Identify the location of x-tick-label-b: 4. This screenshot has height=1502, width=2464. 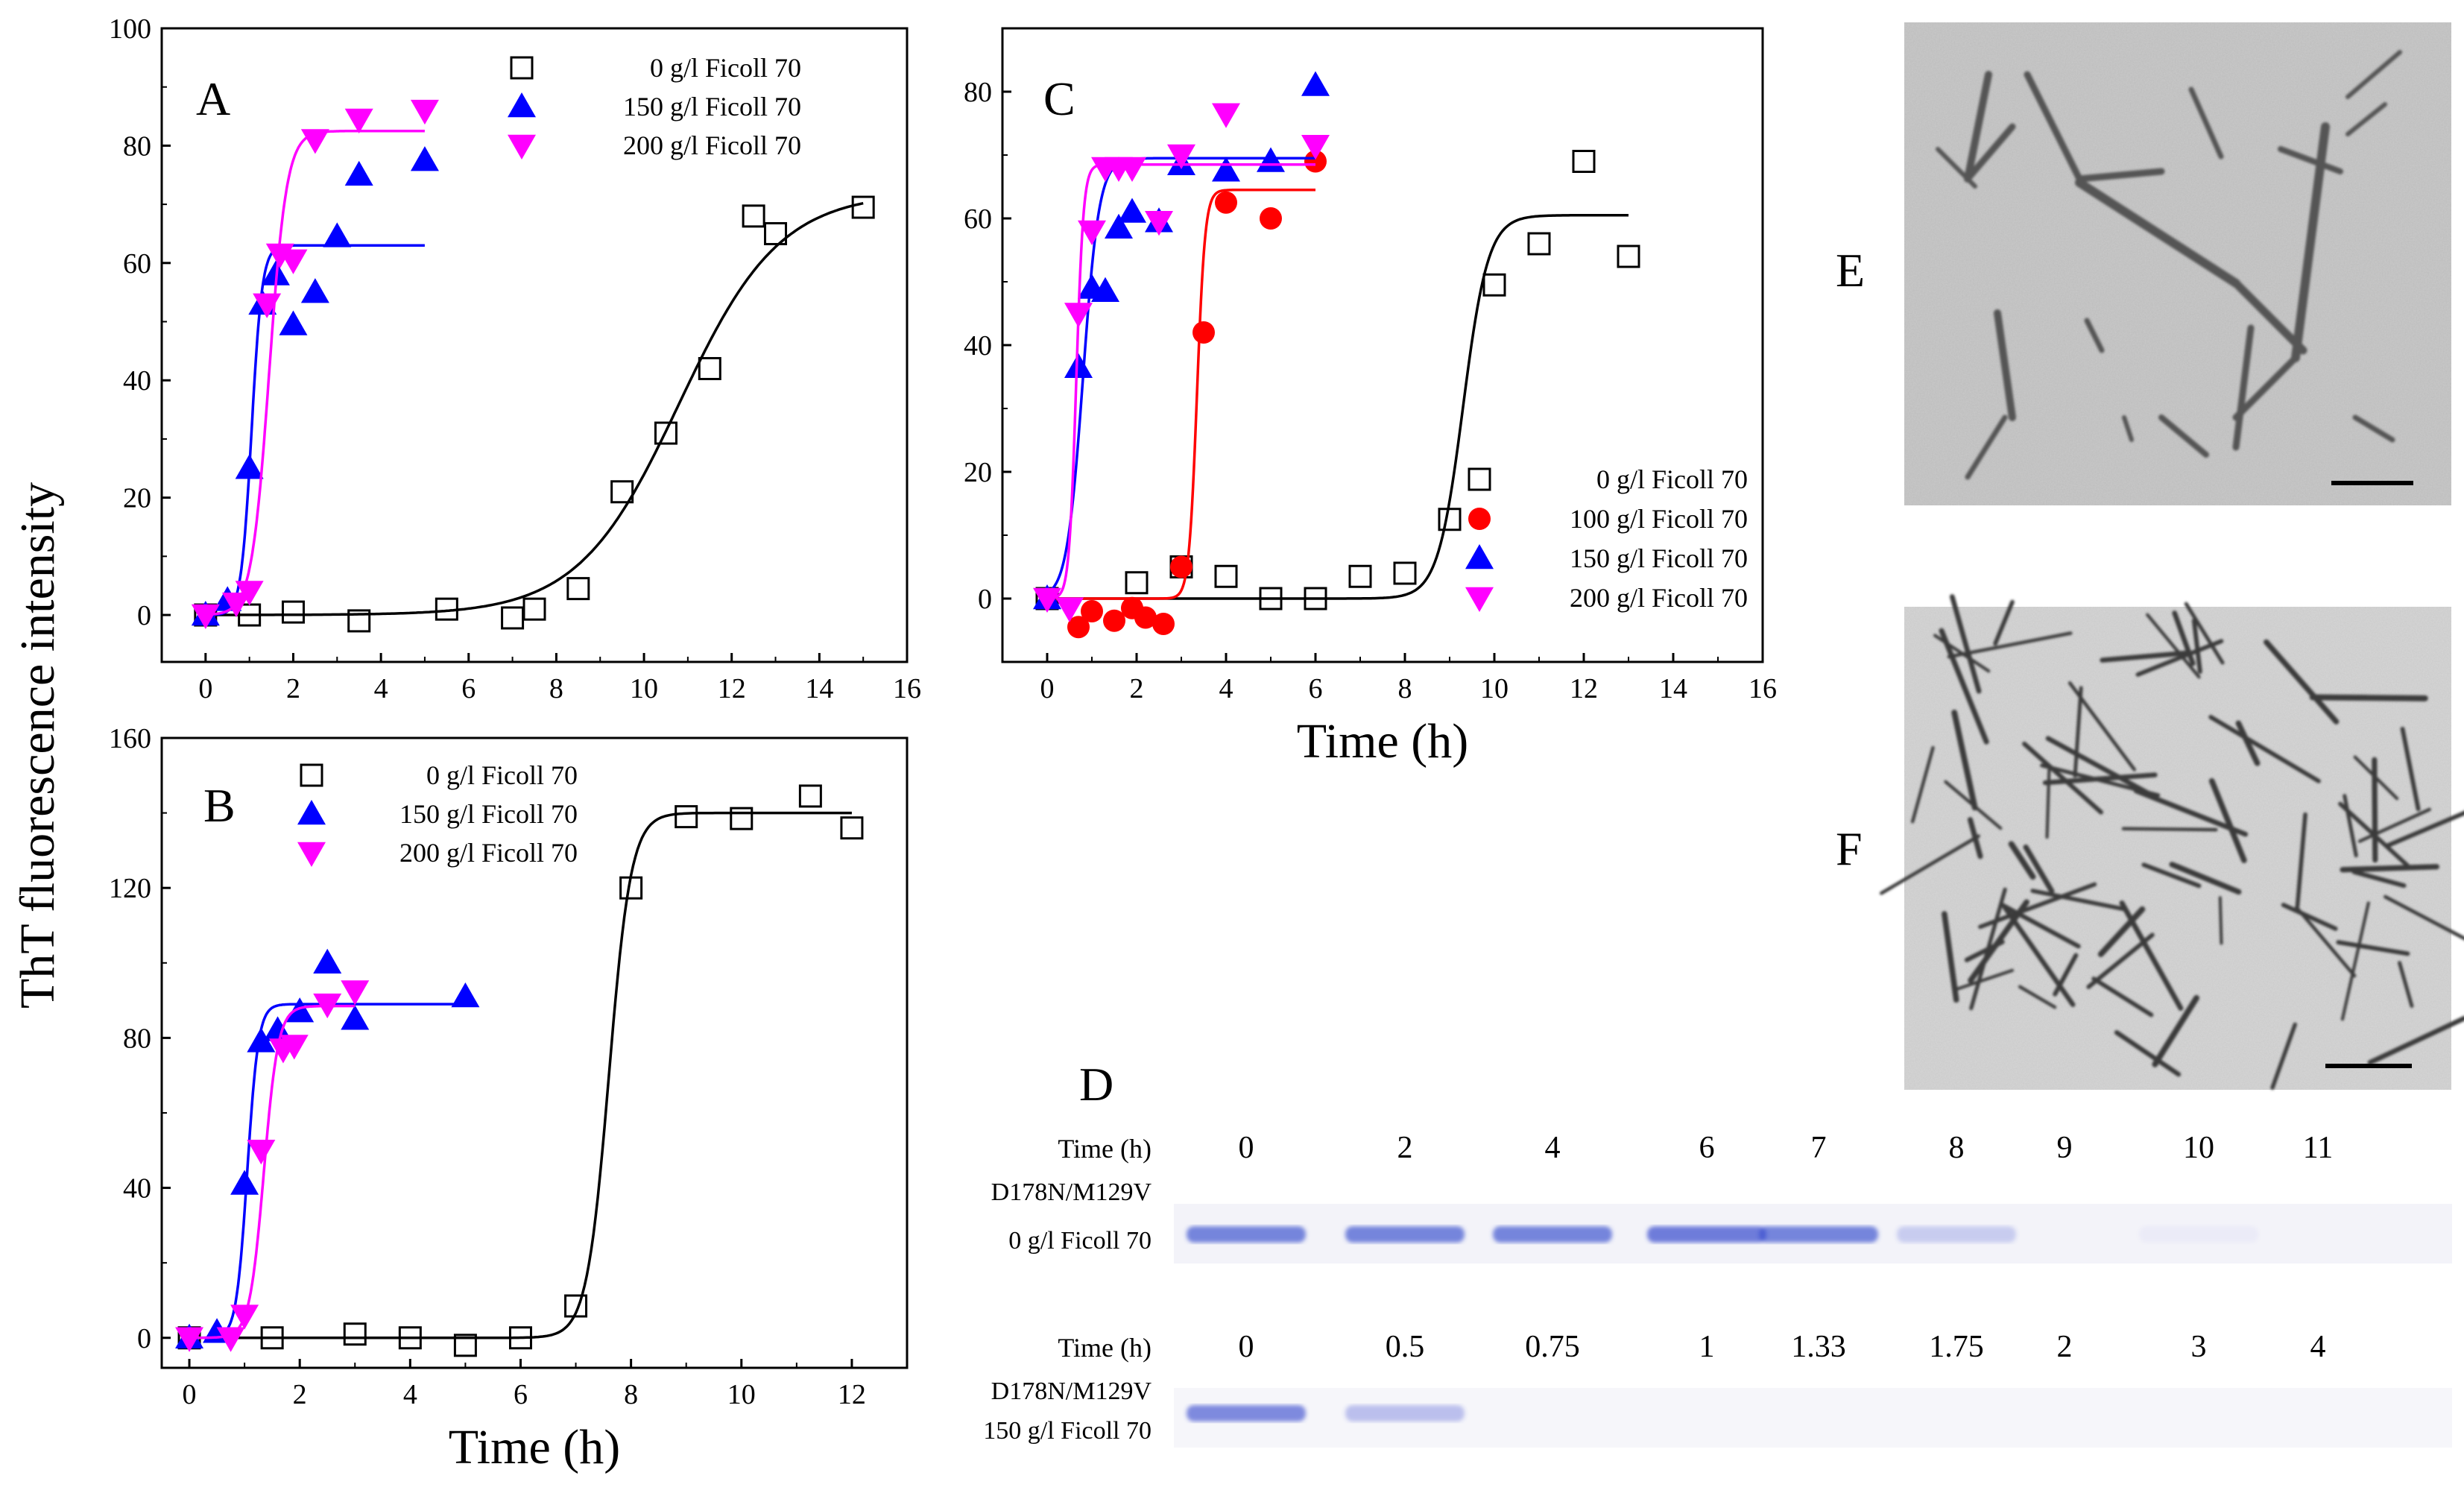
(410, 1394).